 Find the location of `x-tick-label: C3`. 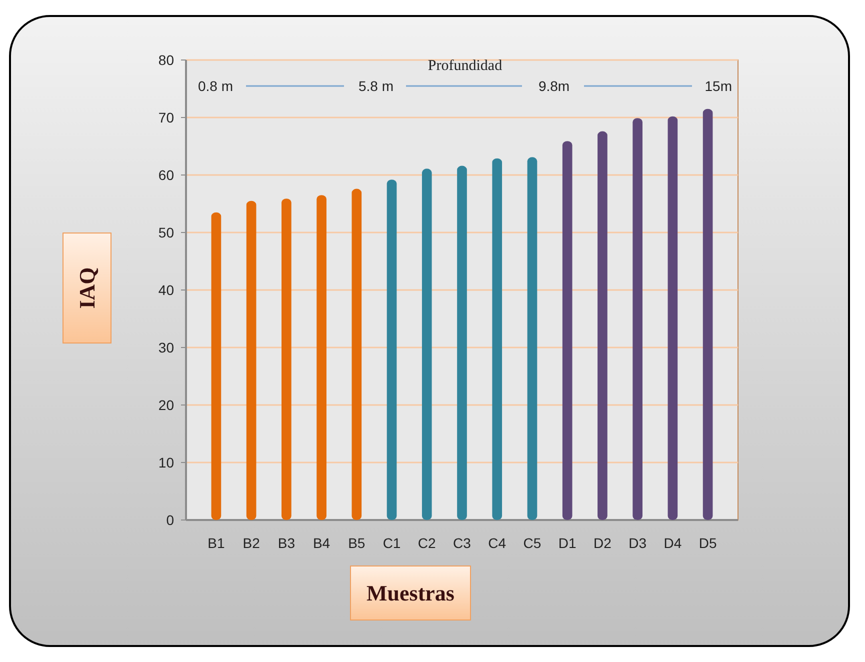

x-tick-label: C3 is located at coordinates (462, 543).